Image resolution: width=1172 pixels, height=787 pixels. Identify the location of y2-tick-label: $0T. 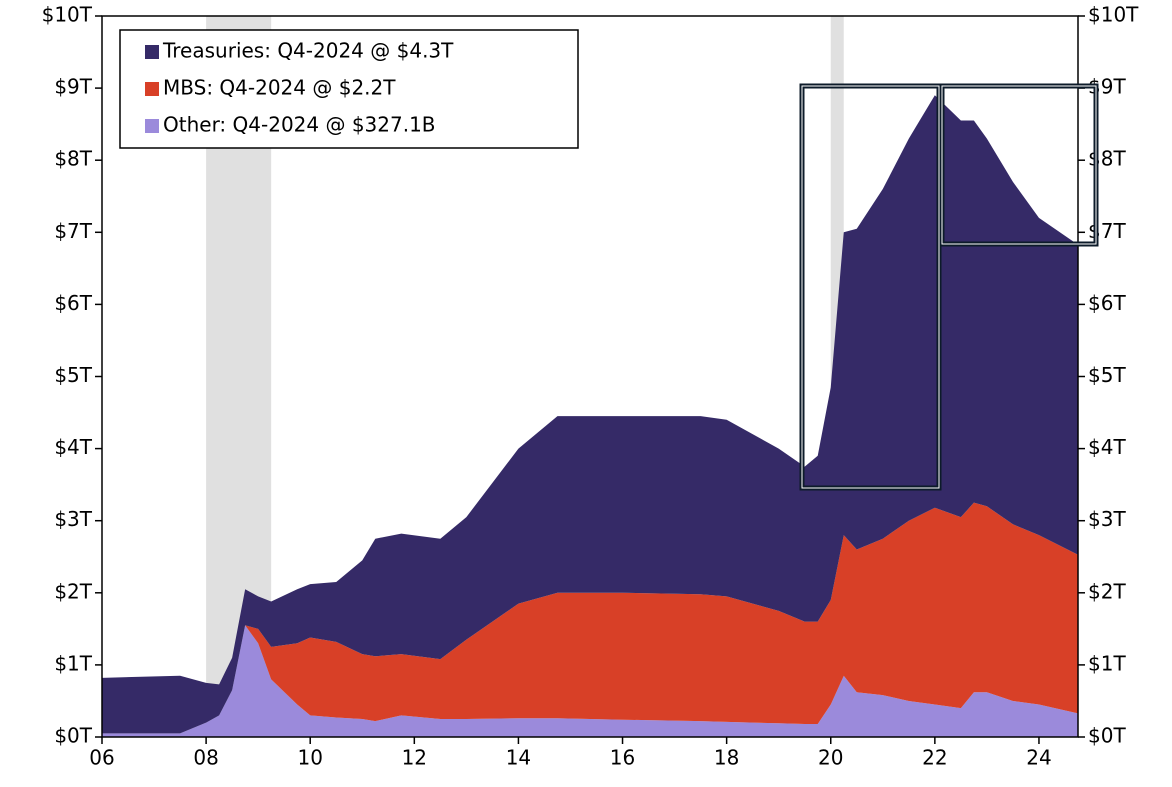
(1107, 736).